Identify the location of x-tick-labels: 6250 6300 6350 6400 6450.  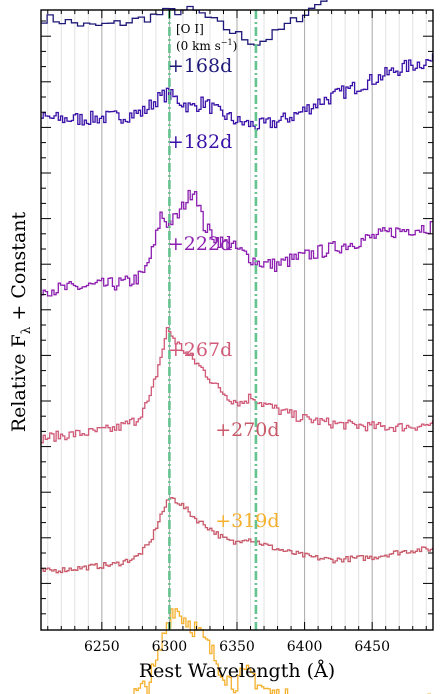
(237, 647).